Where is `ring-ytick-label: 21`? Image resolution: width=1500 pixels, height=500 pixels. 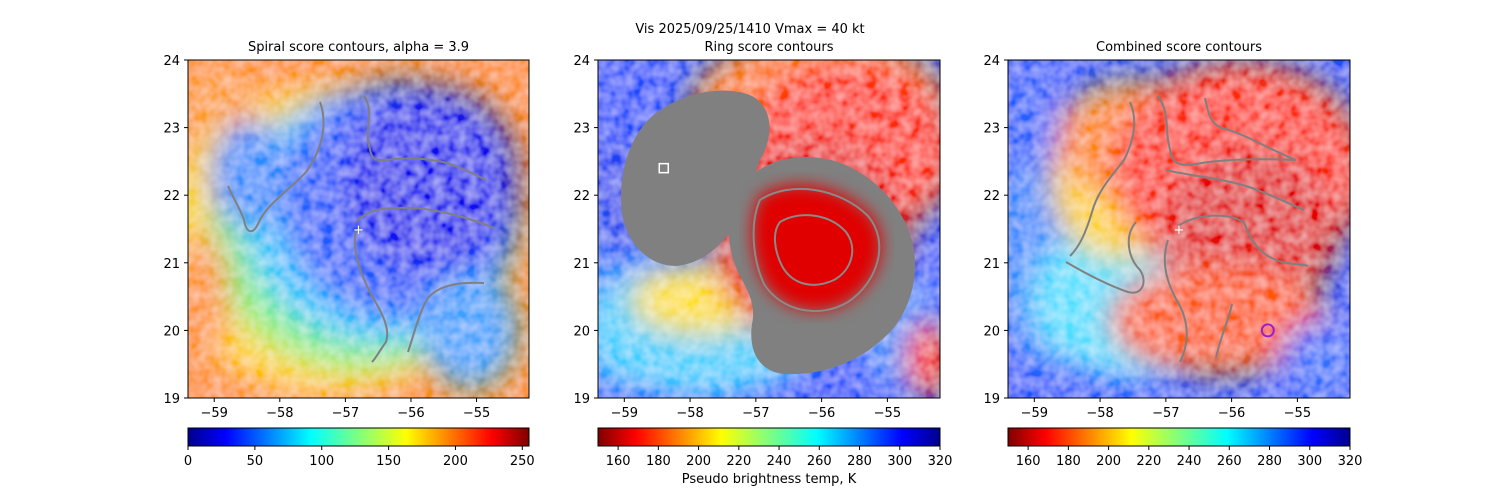 ring-ytick-label: 21 is located at coordinates (581, 264).